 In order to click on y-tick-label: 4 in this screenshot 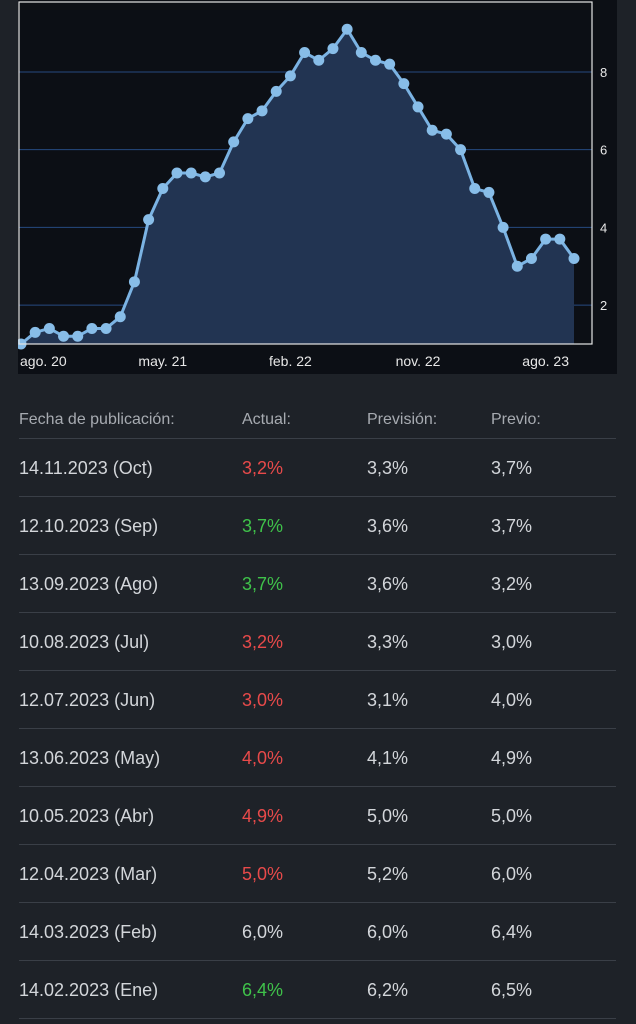, I will do `click(603, 227)`.